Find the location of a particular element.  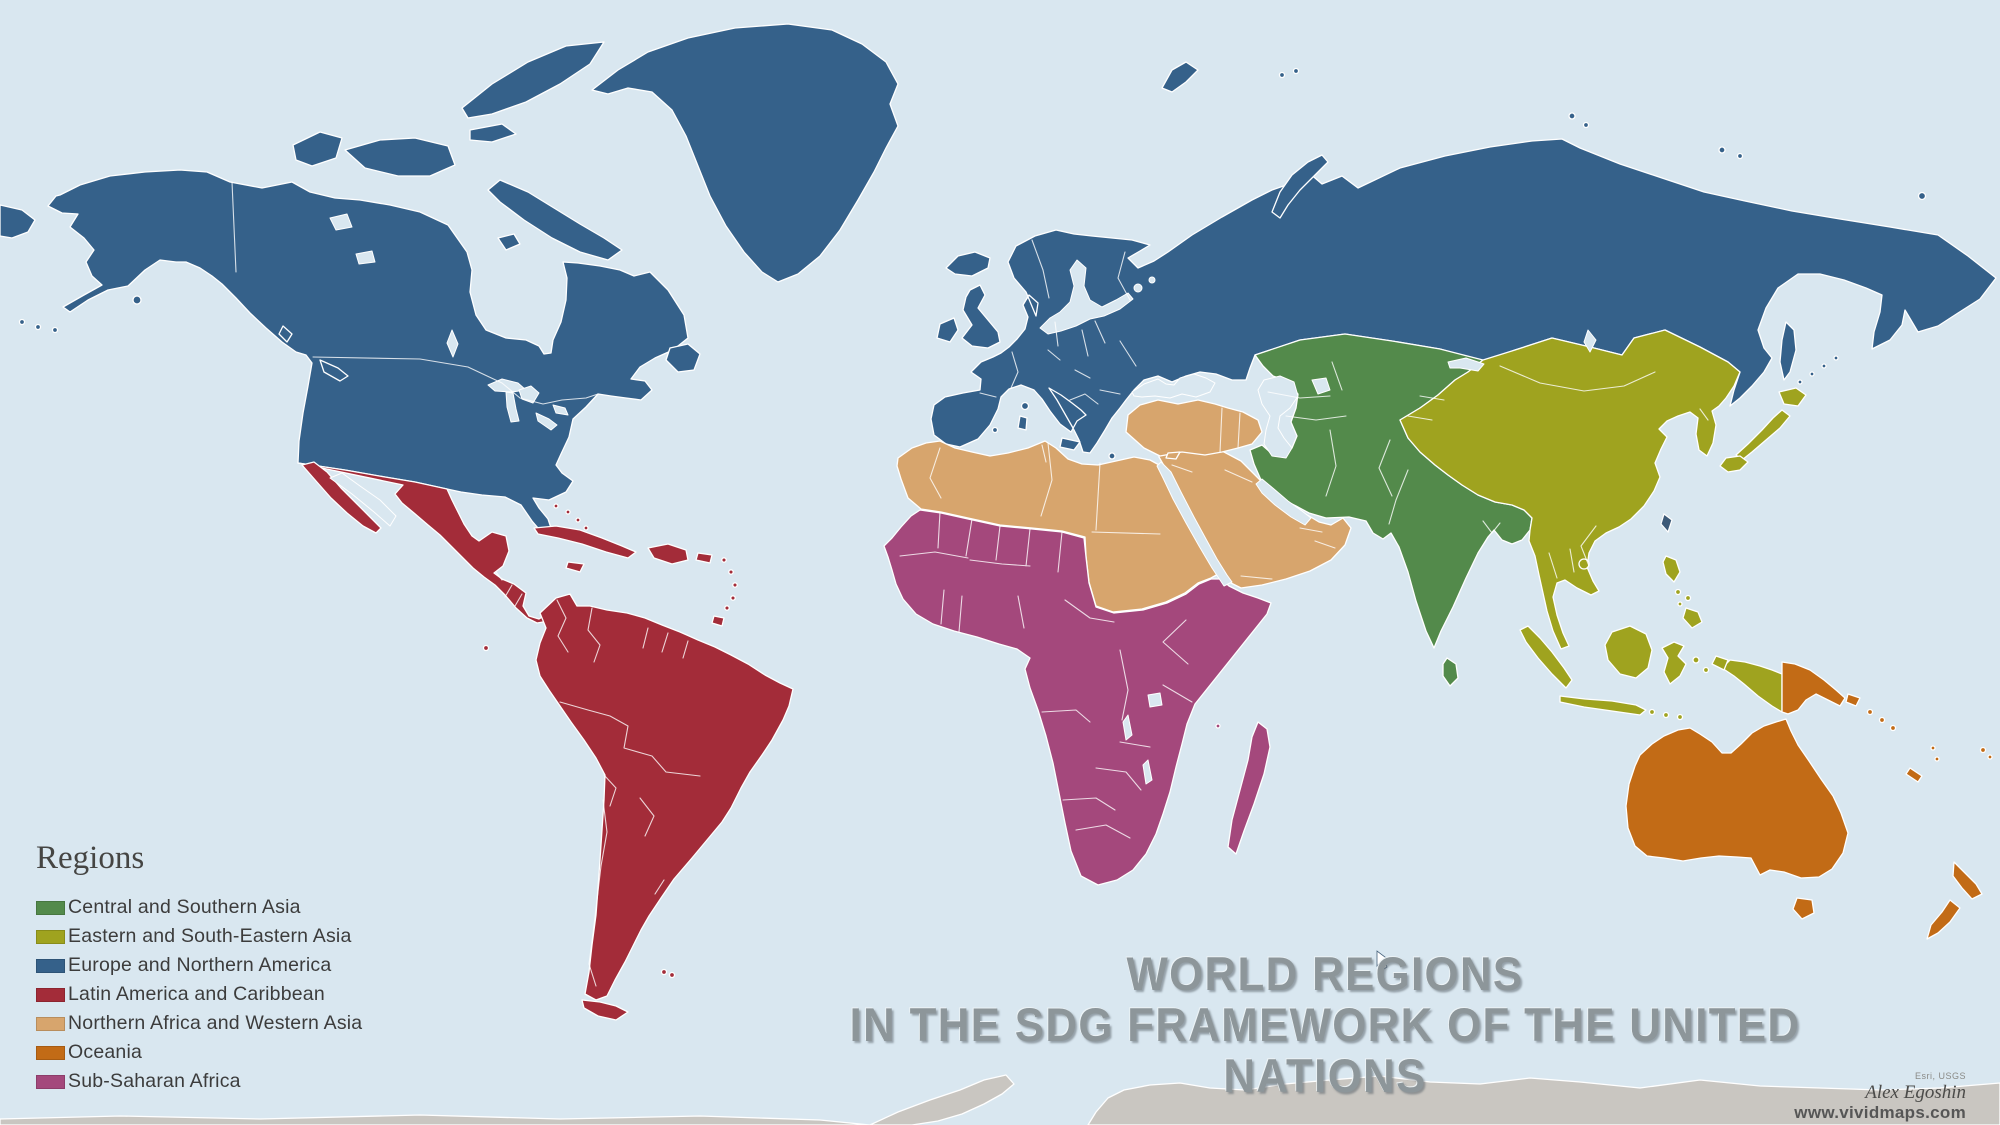

landmass-west-new-guinea is located at coordinates (1752, 686).